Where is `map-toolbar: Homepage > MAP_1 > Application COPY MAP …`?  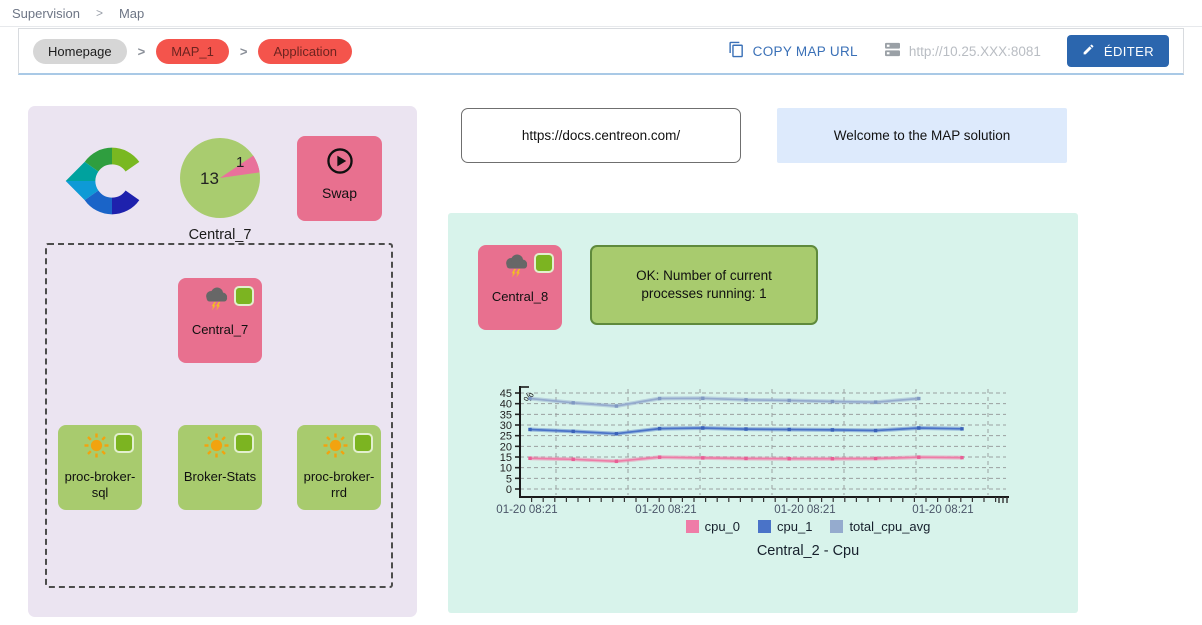 map-toolbar: Homepage > MAP_1 > Application COPY MAP … is located at coordinates (601, 51).